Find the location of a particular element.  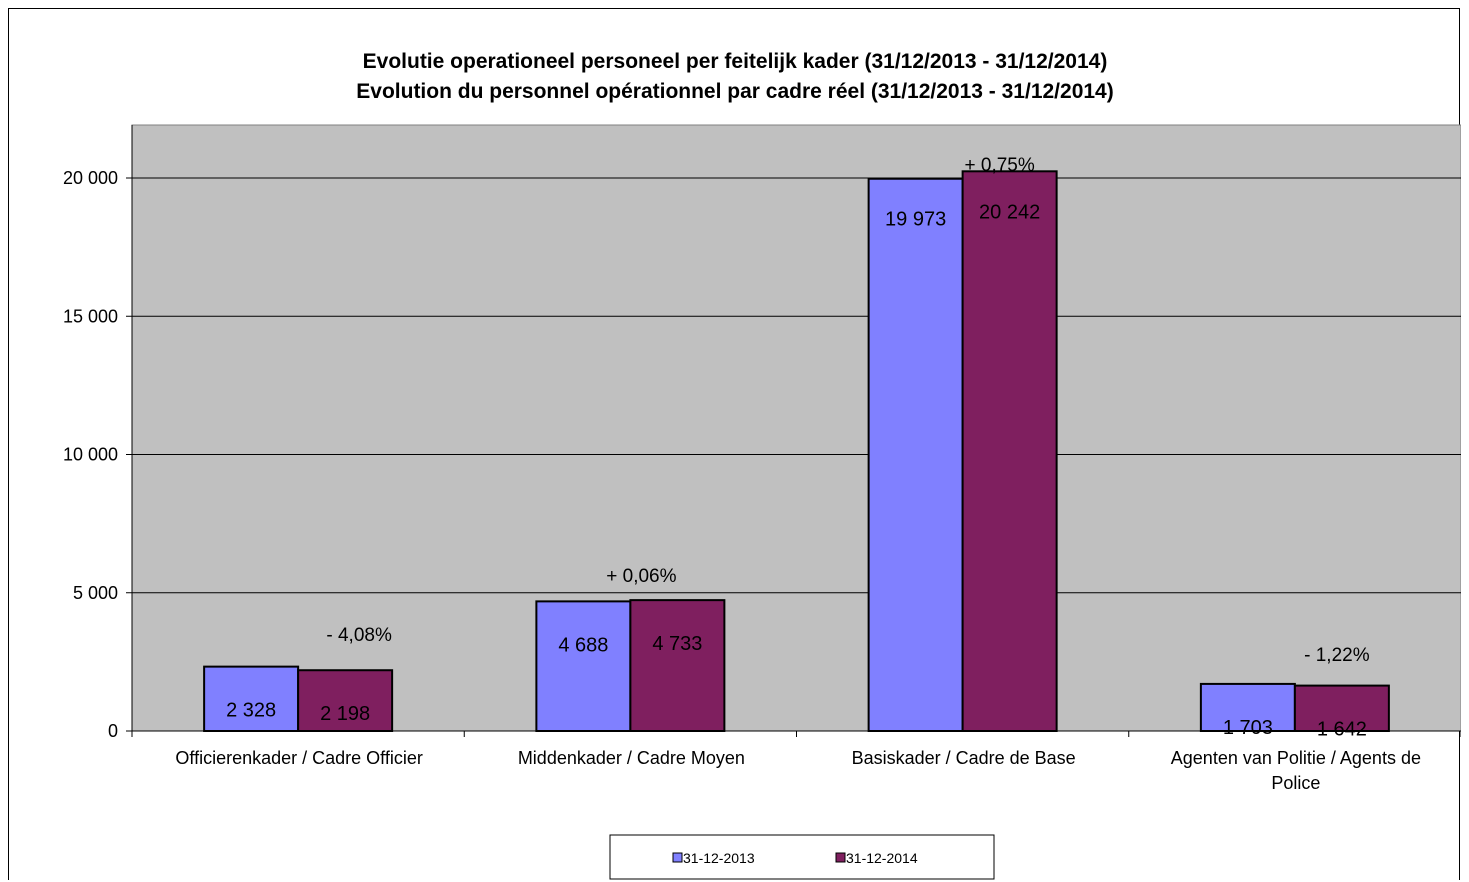

data-label: 20 242 is located at coordinates (1009, 212).